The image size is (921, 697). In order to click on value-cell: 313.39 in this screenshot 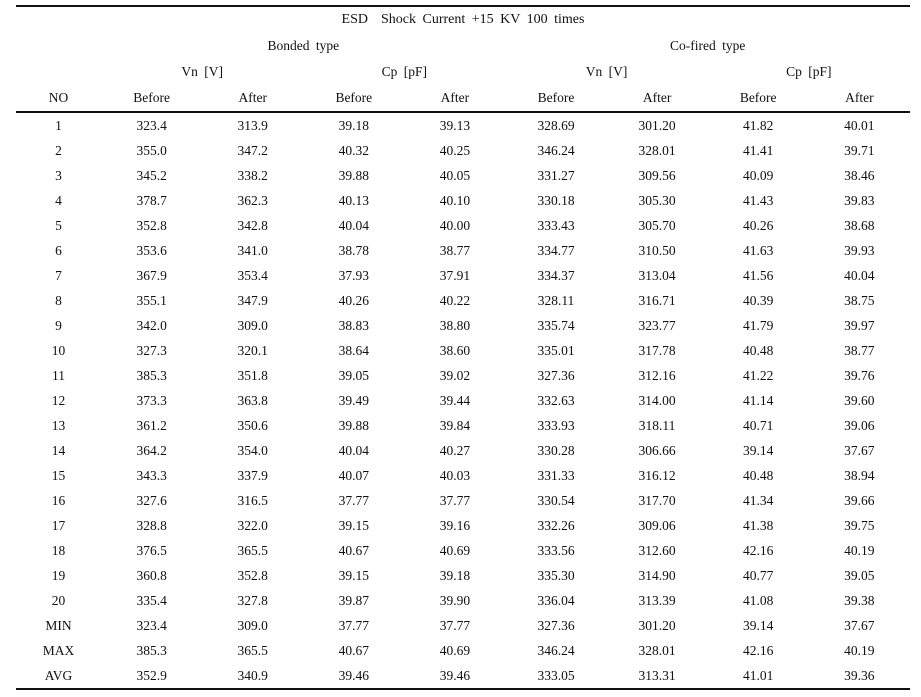, I will do `click(657, 600)`.